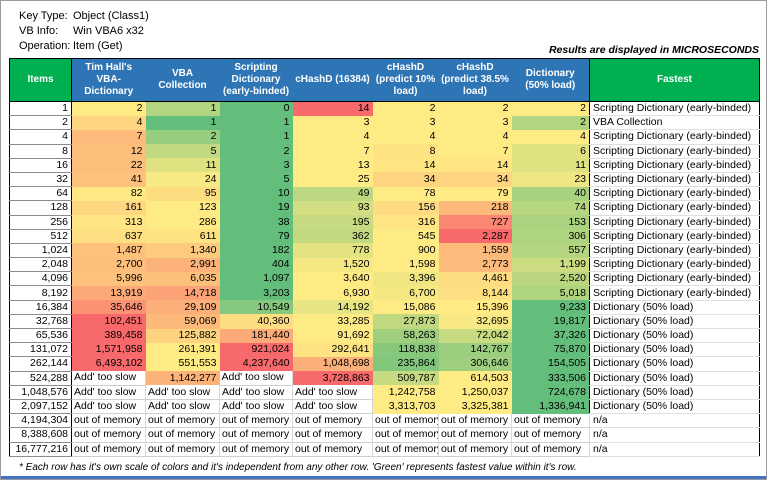 The image size is (767, 480). What do you see at coordinates (405, 222) in the screenshot?
I see `value-cell-chashd-predict-10-load: 316` at bounding box center [405, 222].